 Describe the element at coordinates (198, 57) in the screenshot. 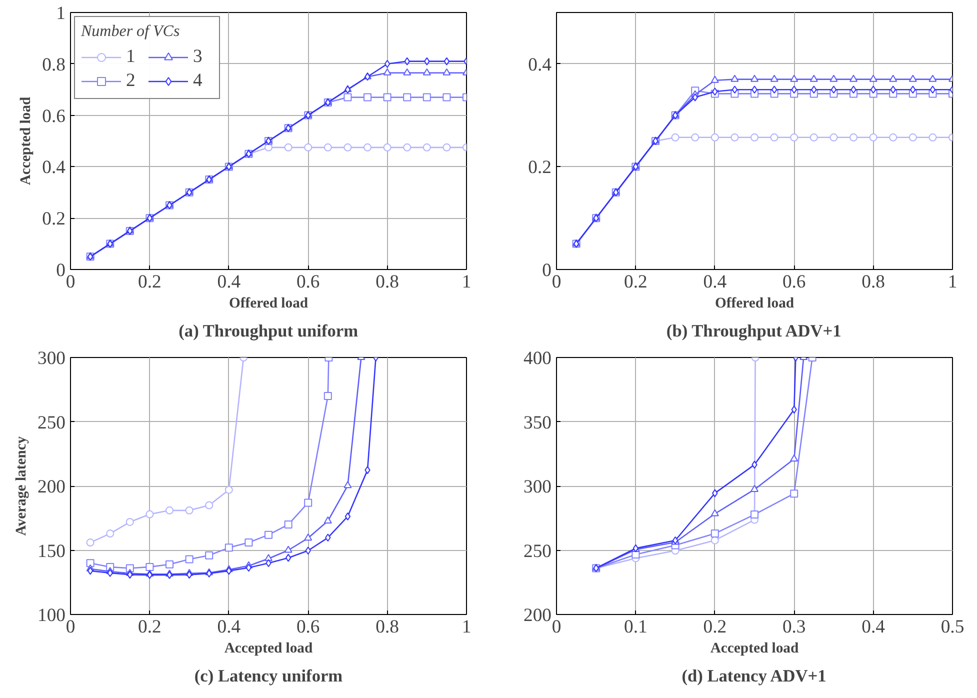

I see `legend-label: 3` at that location.